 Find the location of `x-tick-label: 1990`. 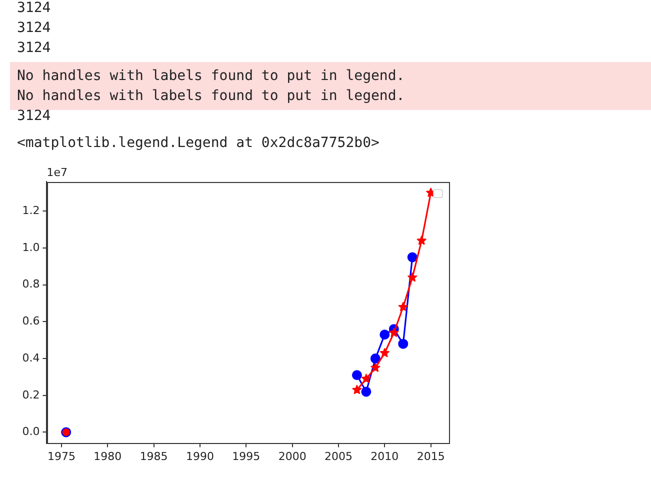

x-tick-label: 1990 is located at coordinates (200, 456).